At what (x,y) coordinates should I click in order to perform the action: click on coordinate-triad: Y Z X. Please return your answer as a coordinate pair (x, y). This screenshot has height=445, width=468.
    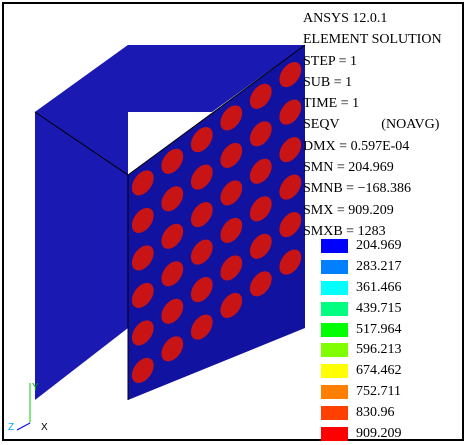
    Looking at the image, I should click on (31, 407).